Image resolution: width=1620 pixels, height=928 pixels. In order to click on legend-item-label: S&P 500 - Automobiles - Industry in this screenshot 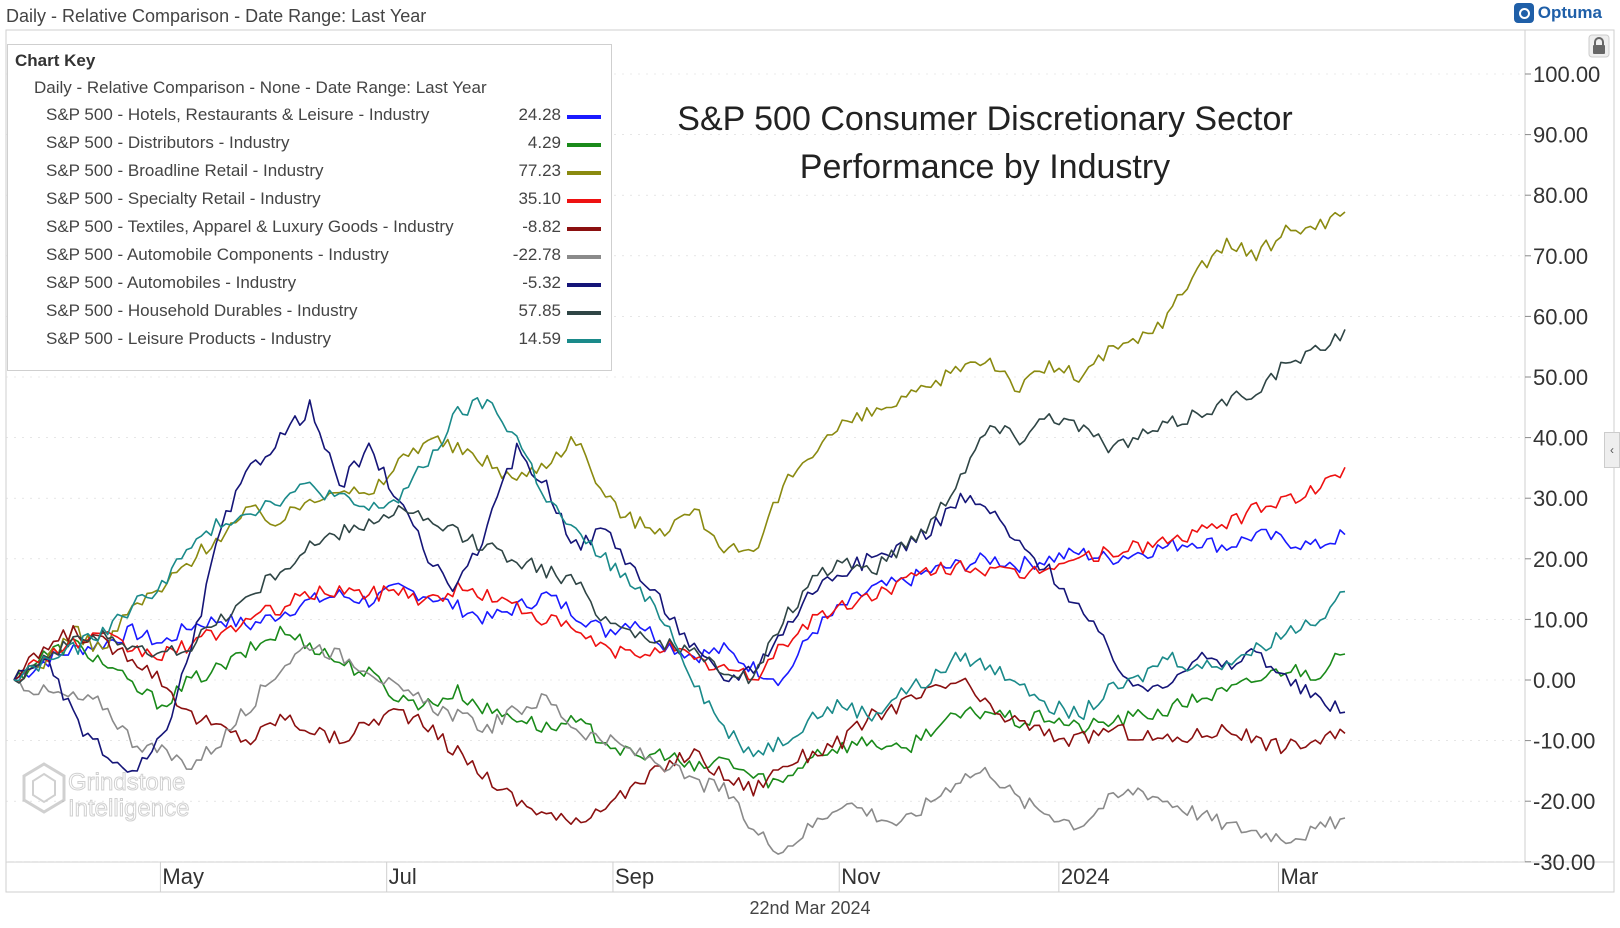, I will do `click(171, 282)`.